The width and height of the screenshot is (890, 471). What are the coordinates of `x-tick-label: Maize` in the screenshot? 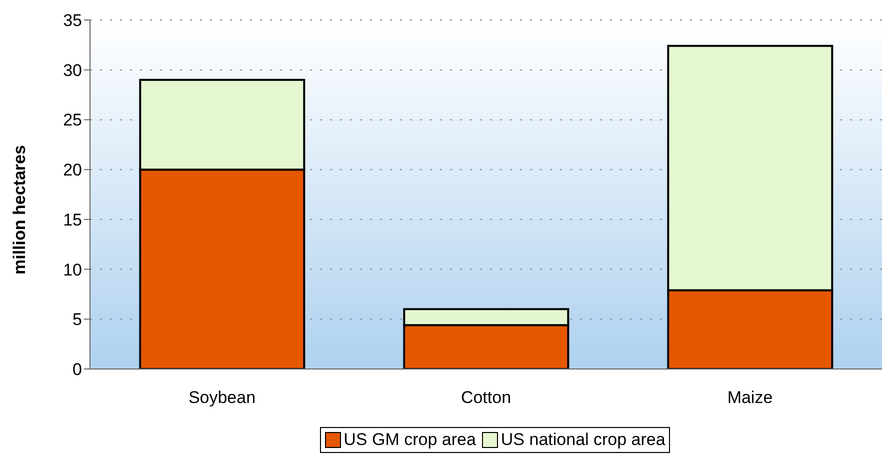 It's located at (750, 398).